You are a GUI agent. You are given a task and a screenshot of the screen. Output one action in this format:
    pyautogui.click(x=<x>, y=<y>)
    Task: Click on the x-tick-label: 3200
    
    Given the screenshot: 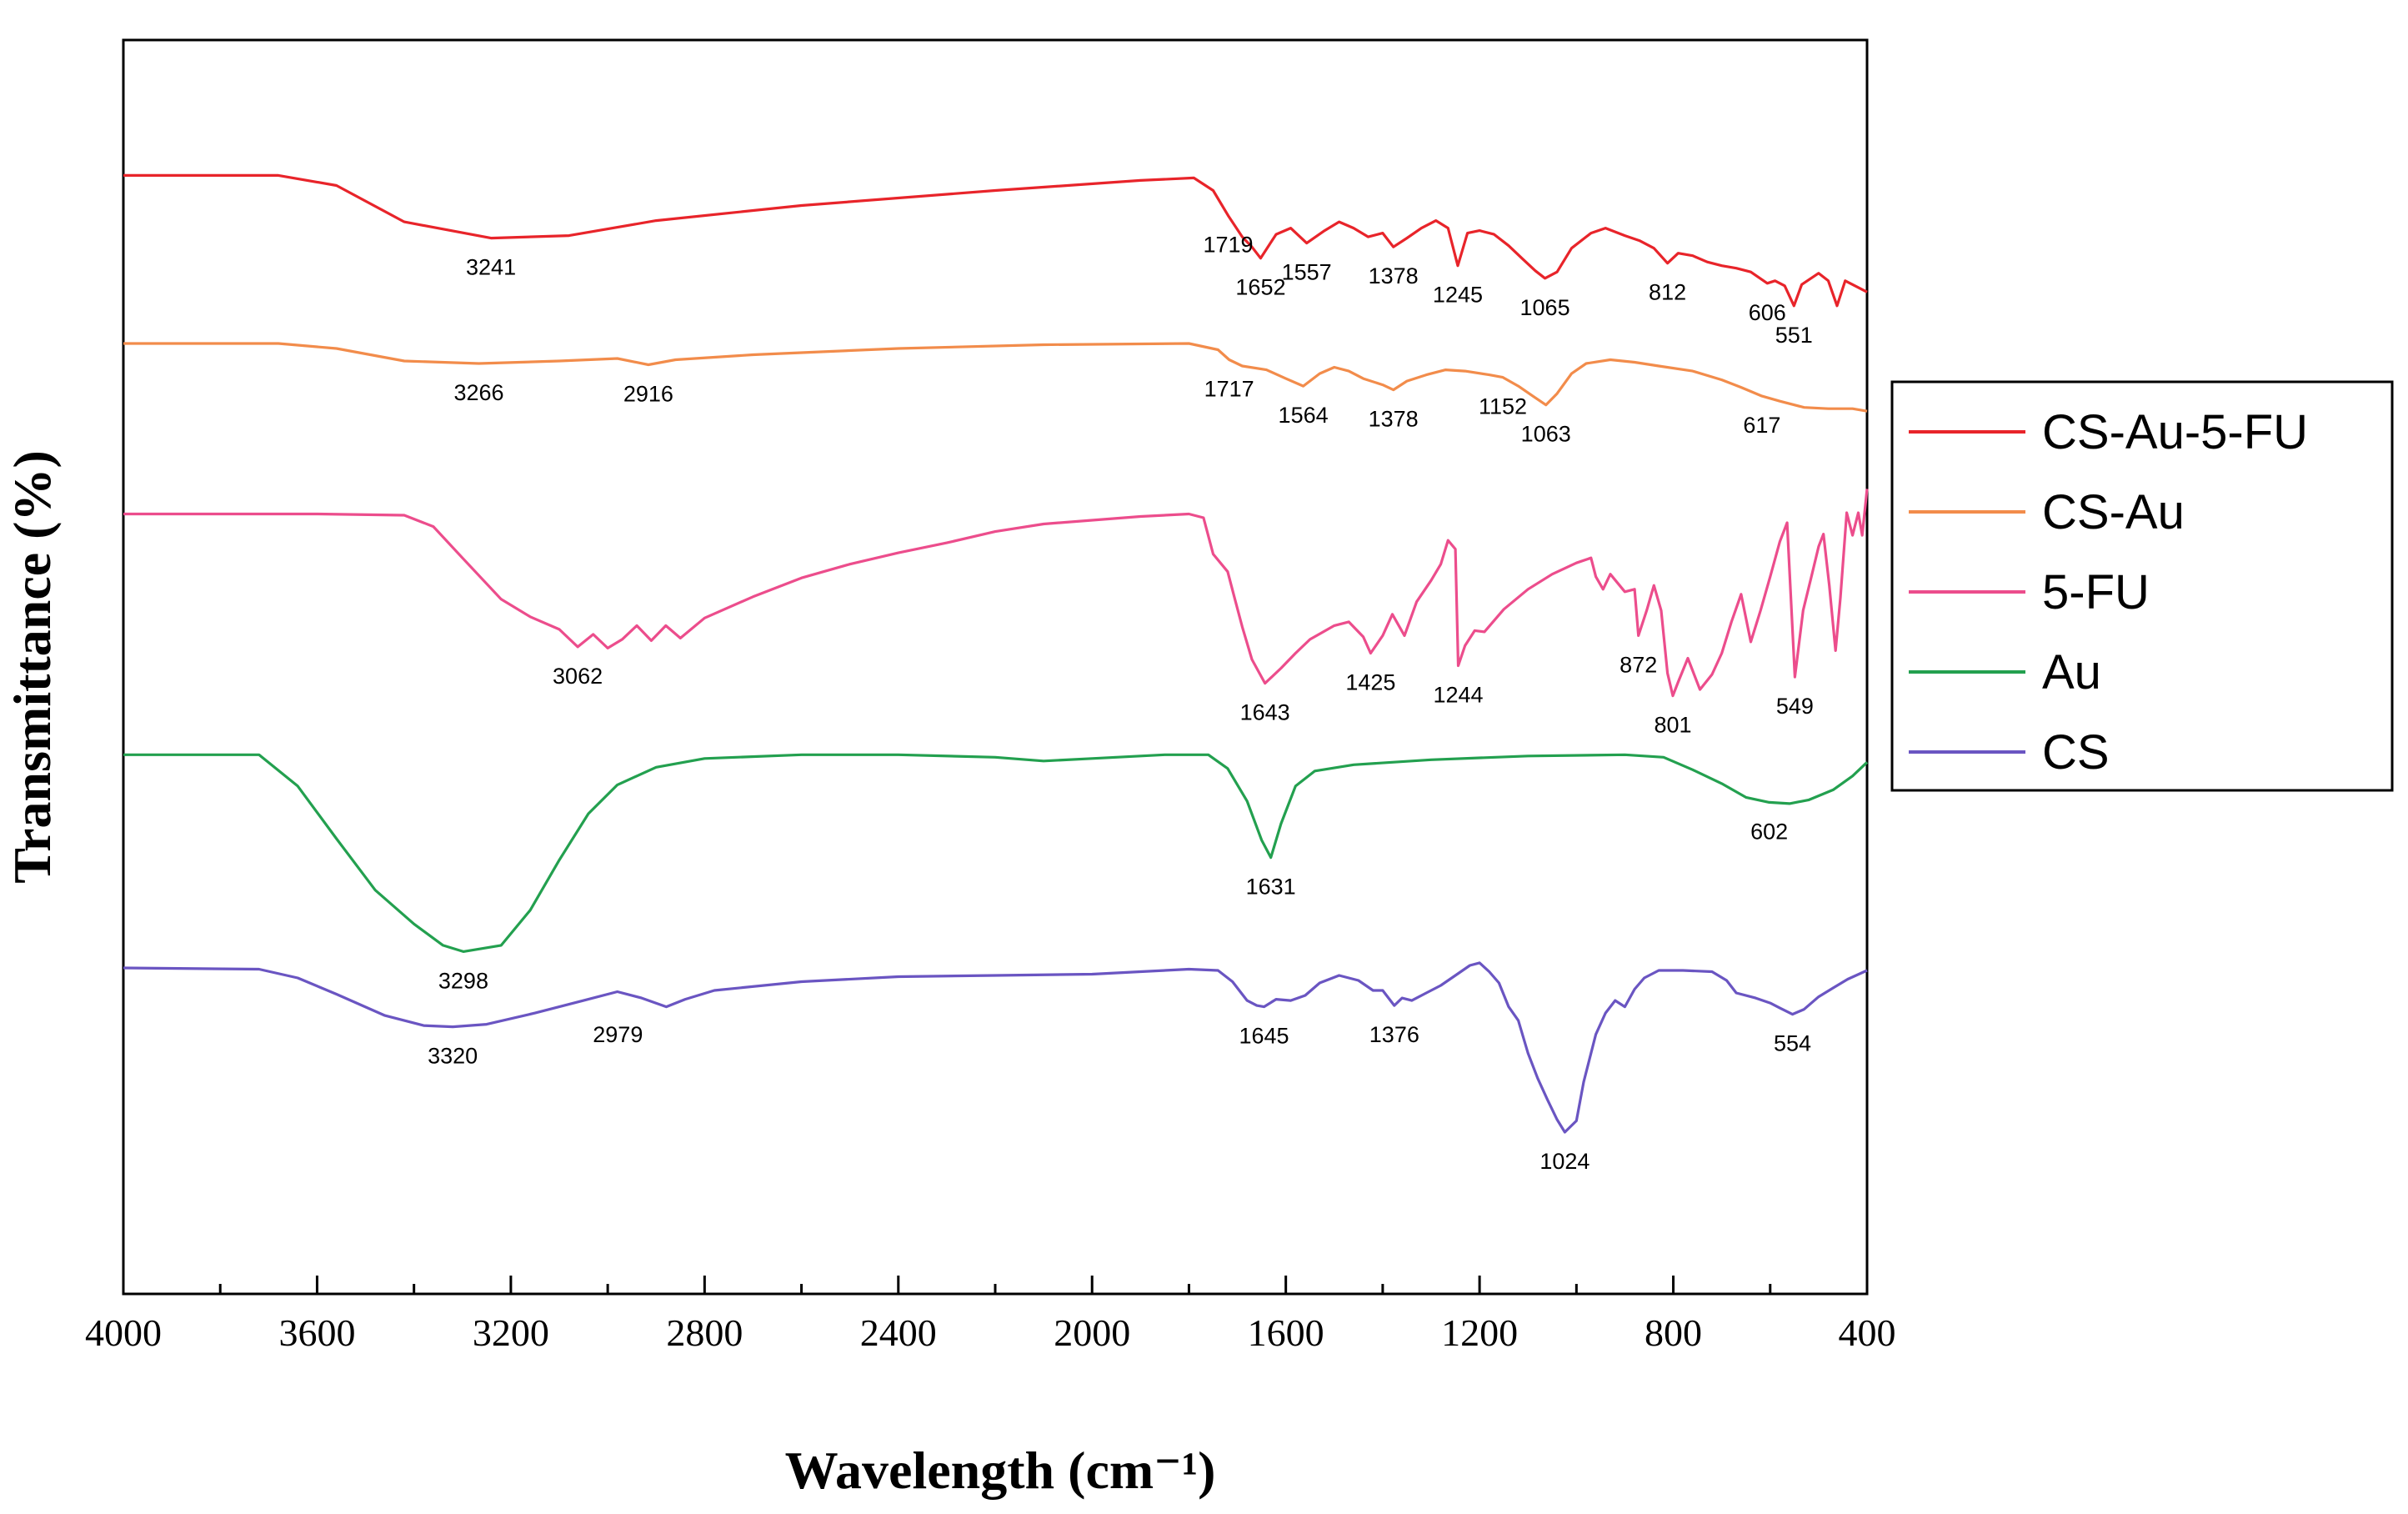 What is the action you would take?
    pyautogui.click(x=511, y=1332)
    